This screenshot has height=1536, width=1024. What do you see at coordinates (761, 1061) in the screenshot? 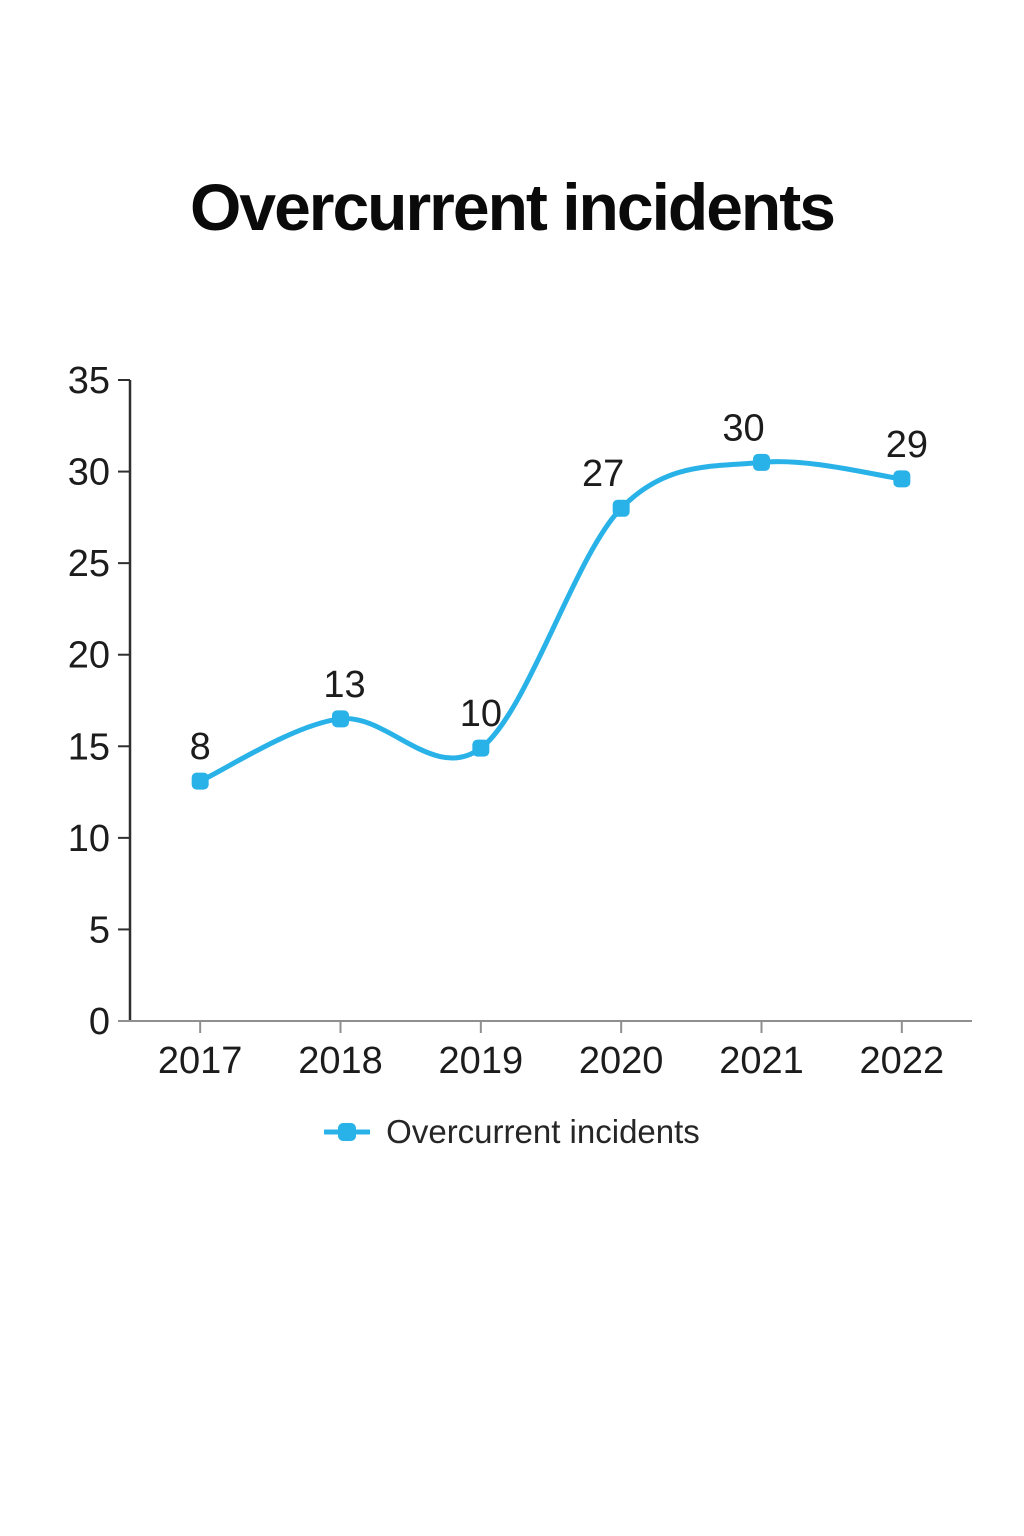
I see `x-tick-label: 2021` at bounding box center [761, 1061].